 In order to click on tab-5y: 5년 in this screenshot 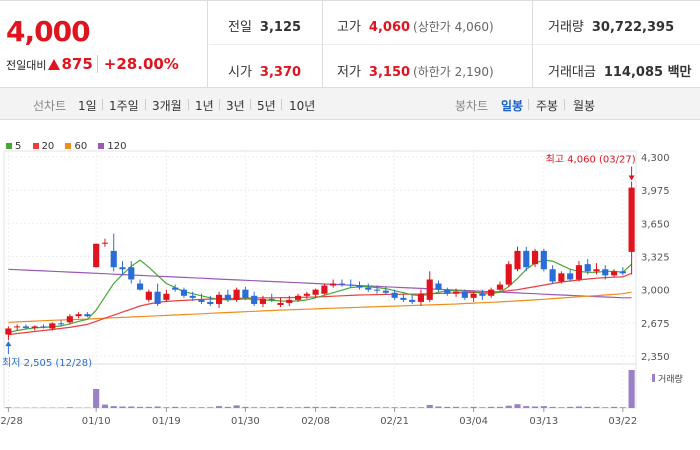, I will do `click(266, 106)`.